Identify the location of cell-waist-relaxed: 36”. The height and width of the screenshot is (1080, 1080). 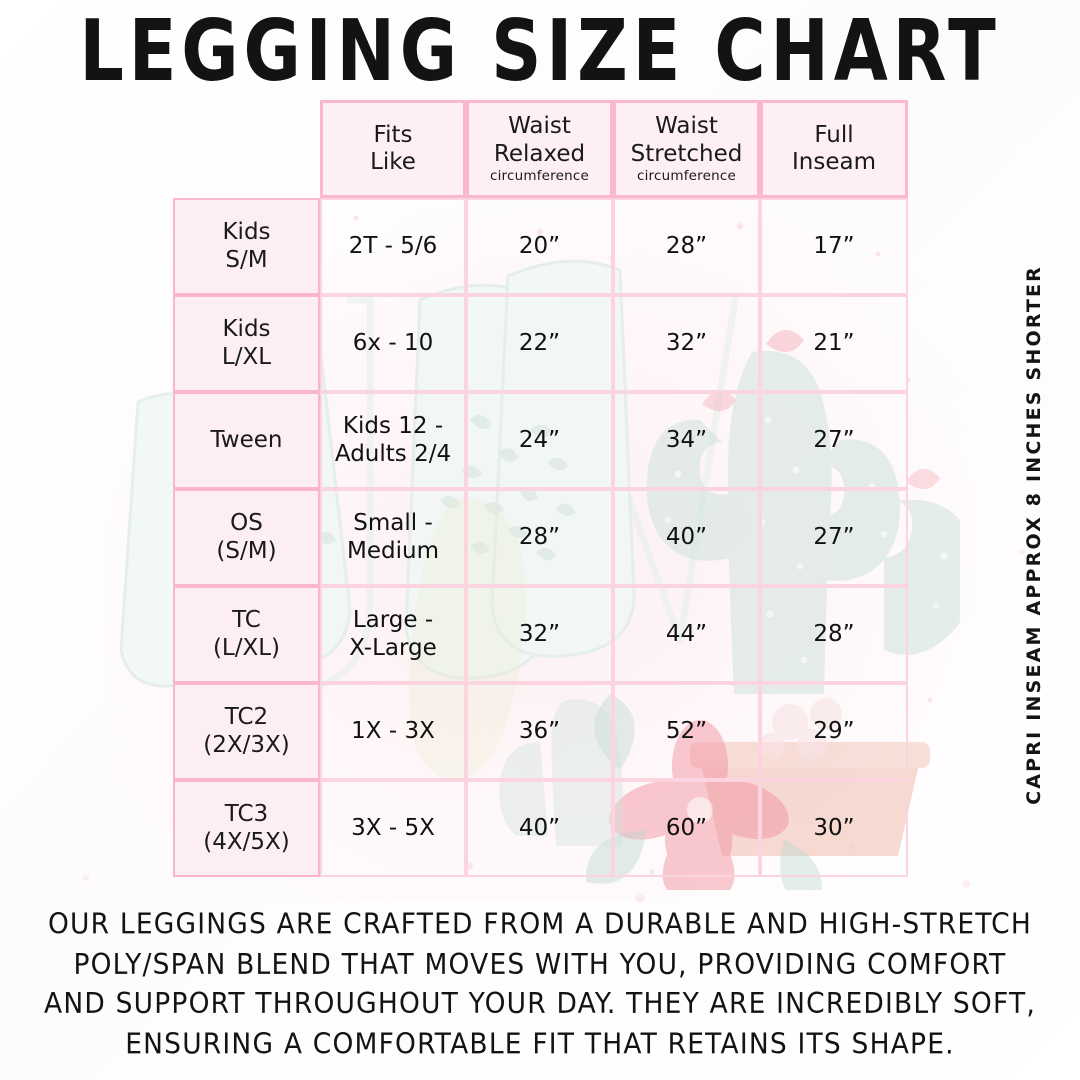
(539, 731).